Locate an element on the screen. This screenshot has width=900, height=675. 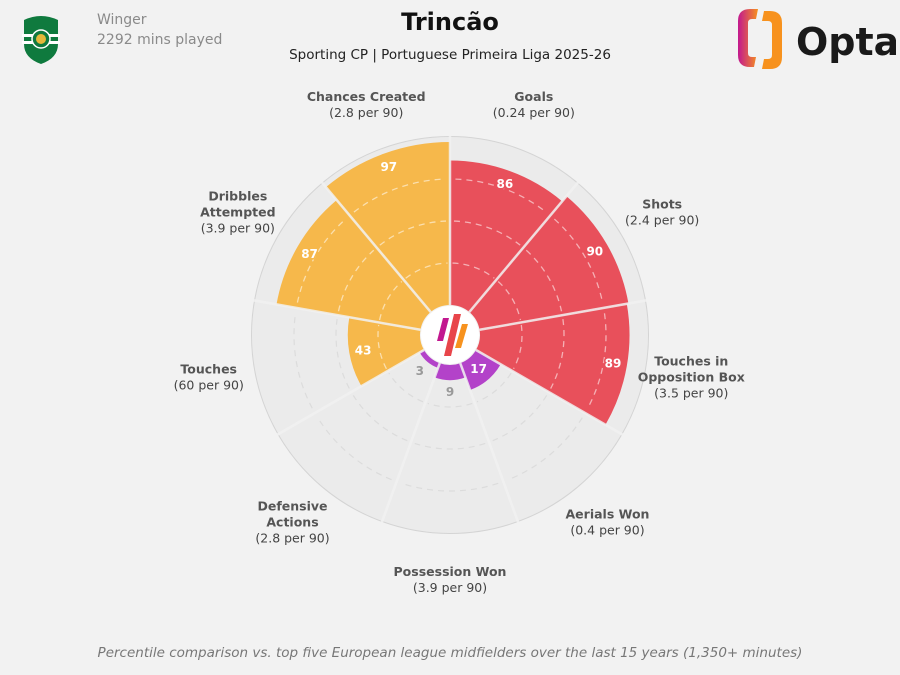
category-per90: (0.24 per 90) is located at coordinates (534, 112).